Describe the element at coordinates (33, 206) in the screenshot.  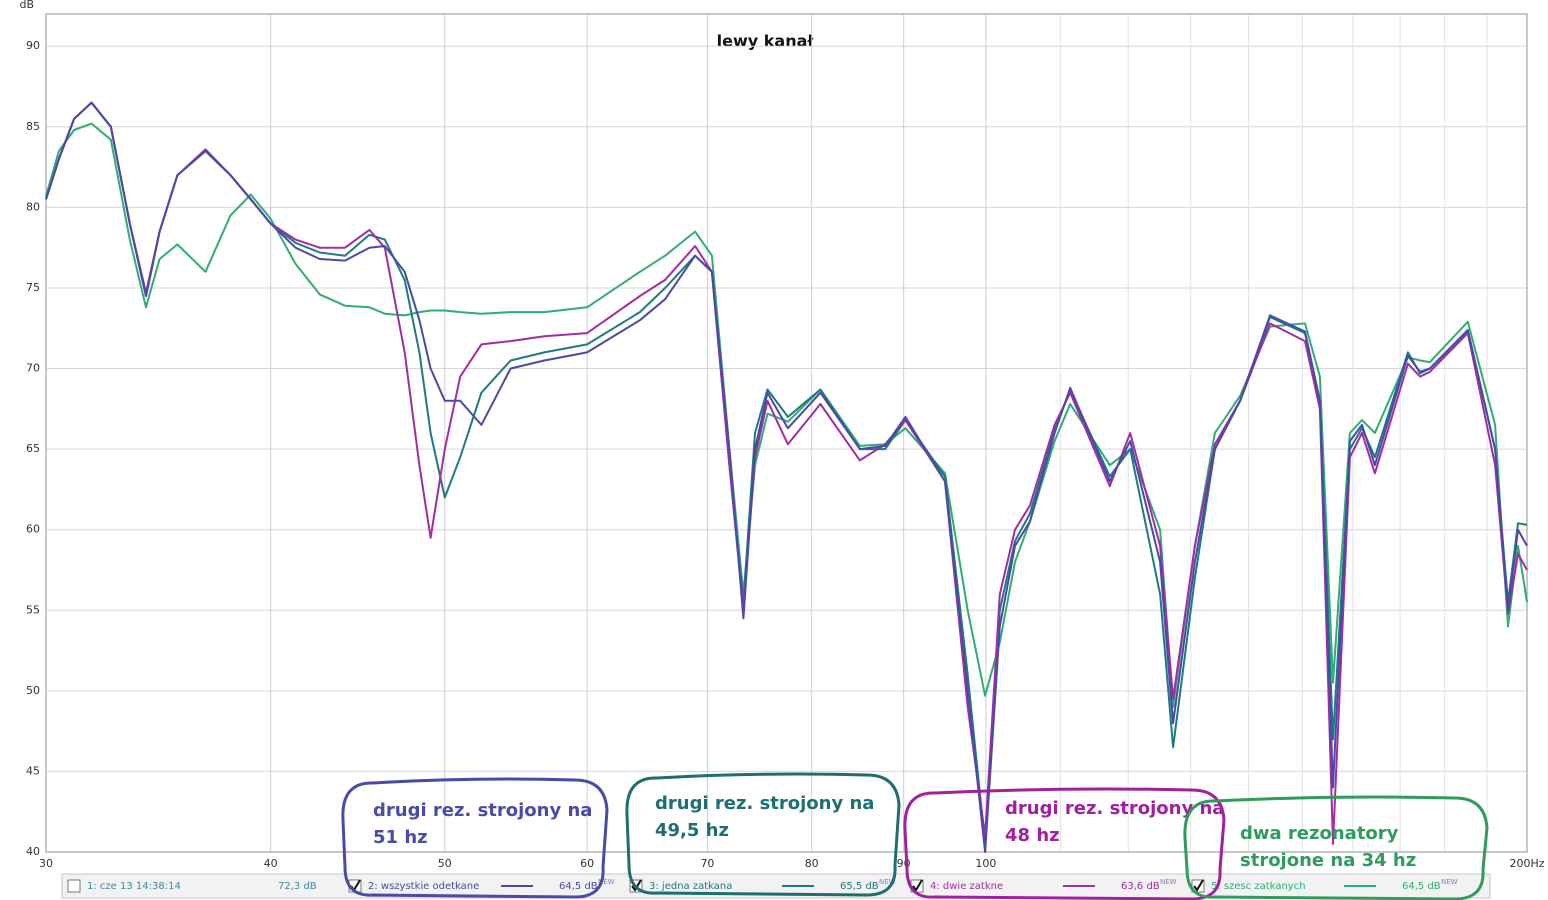
I see `y-tick-label: 80` at that location.